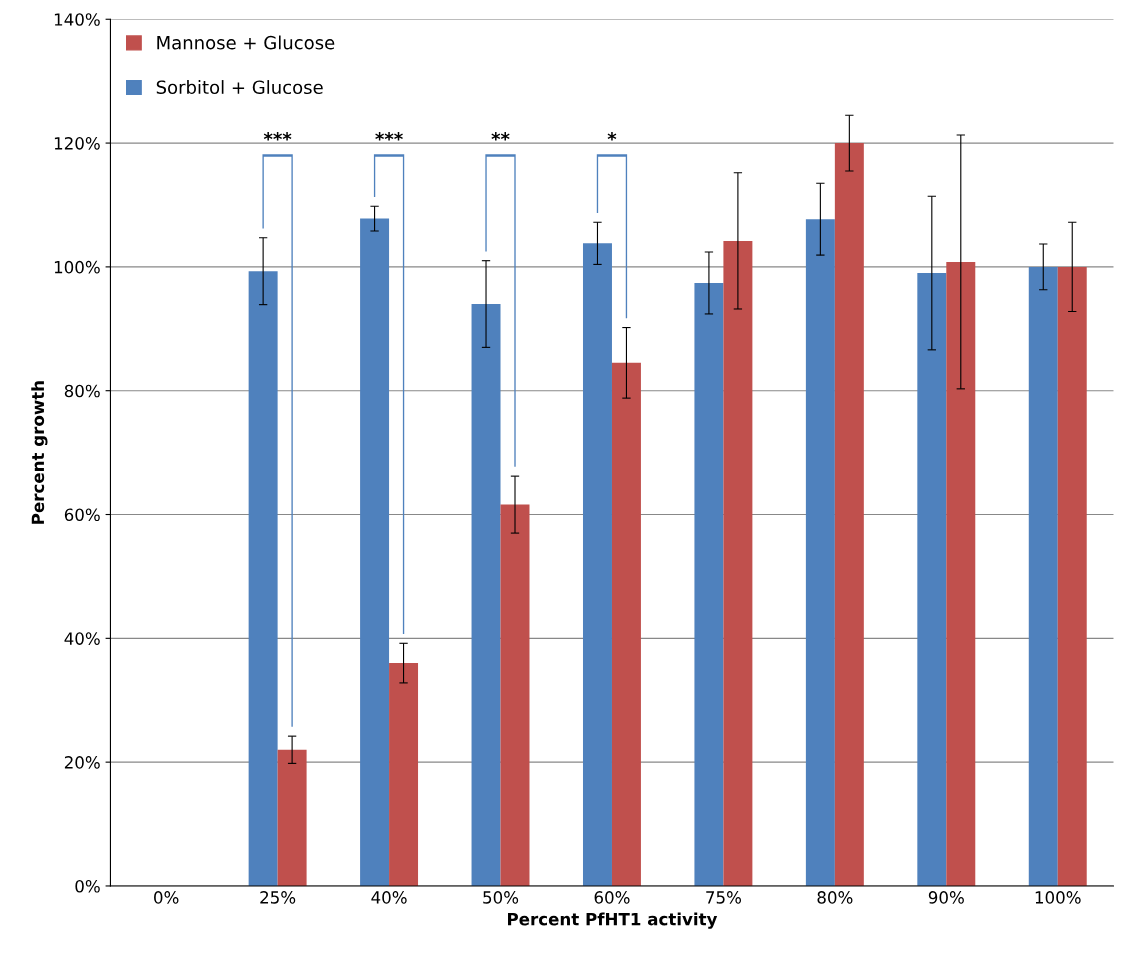  Describe the element at coordinates (77, 143) in the screenshot. I see `y-tick-label: 120%` at that location.